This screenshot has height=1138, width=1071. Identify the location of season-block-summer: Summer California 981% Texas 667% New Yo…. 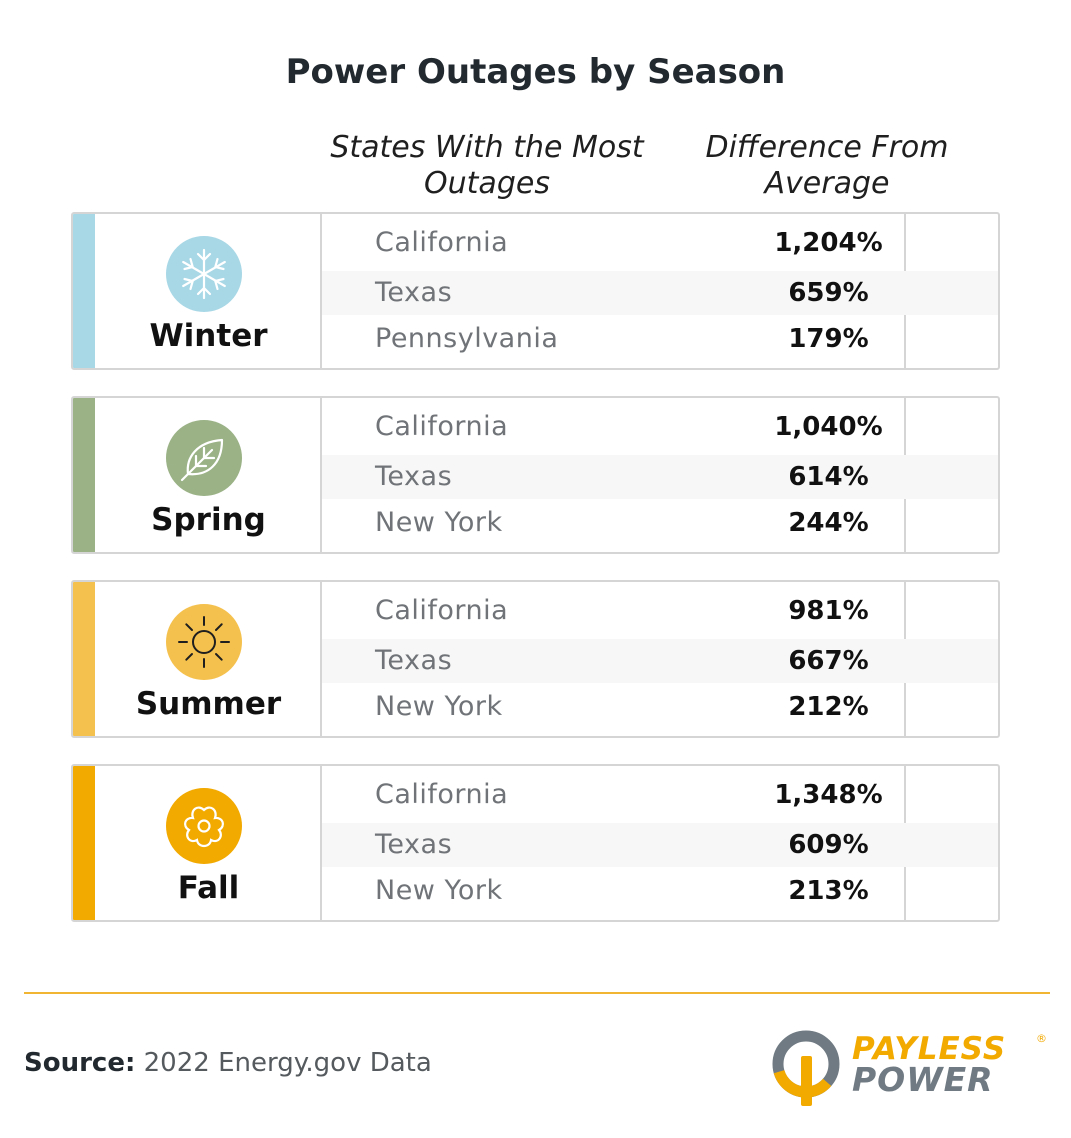
(535, 659).